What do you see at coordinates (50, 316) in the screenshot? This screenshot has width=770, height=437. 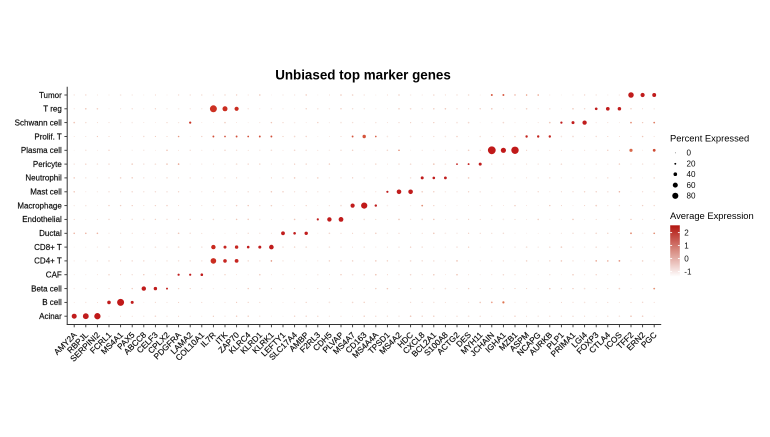 I see `svg-text: Acinar` at bounding box center [50, 316].